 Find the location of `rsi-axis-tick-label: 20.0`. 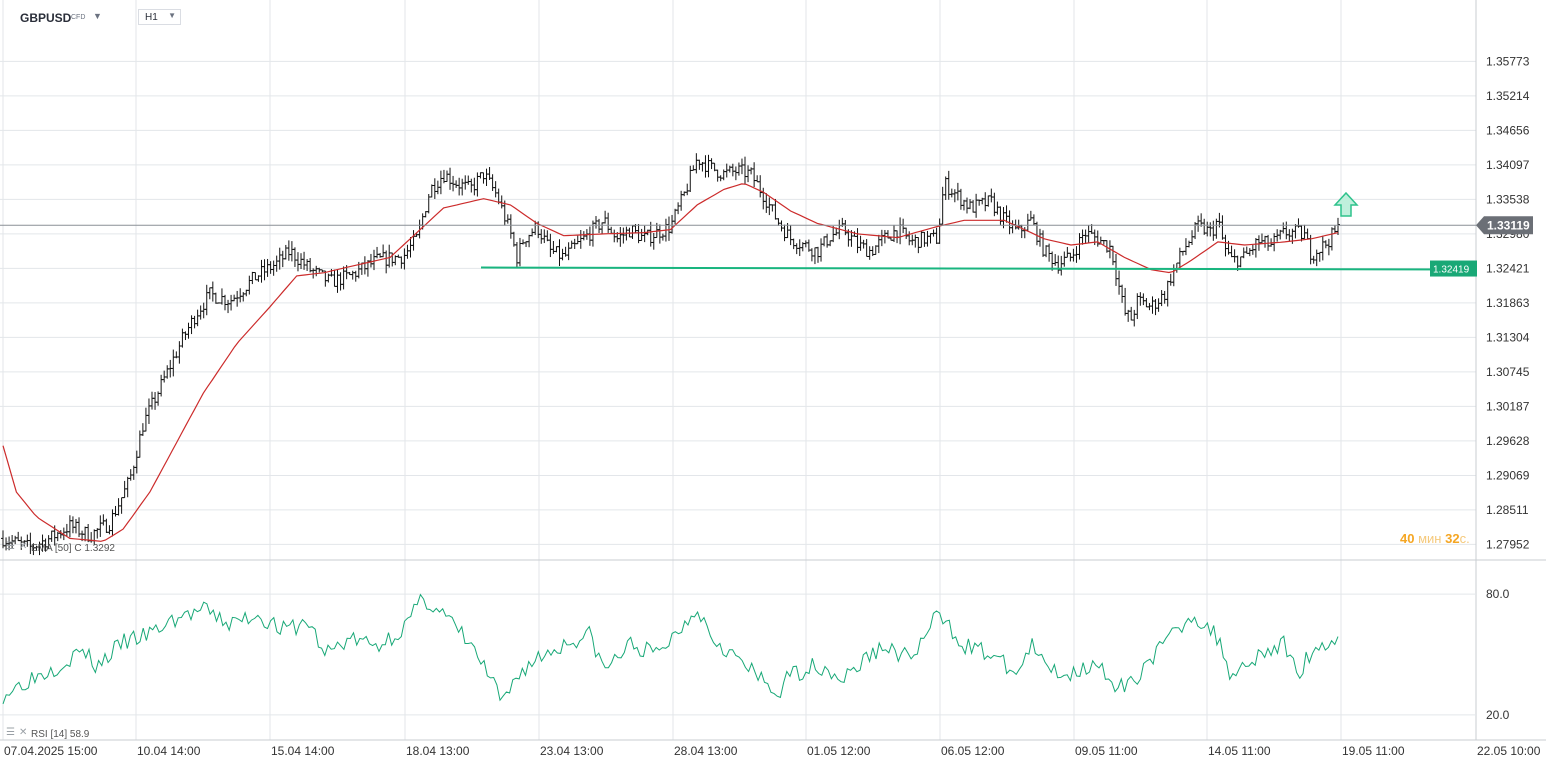

rsi-axis-tick-label: 20.0 is located at coordinates (1498, 715).